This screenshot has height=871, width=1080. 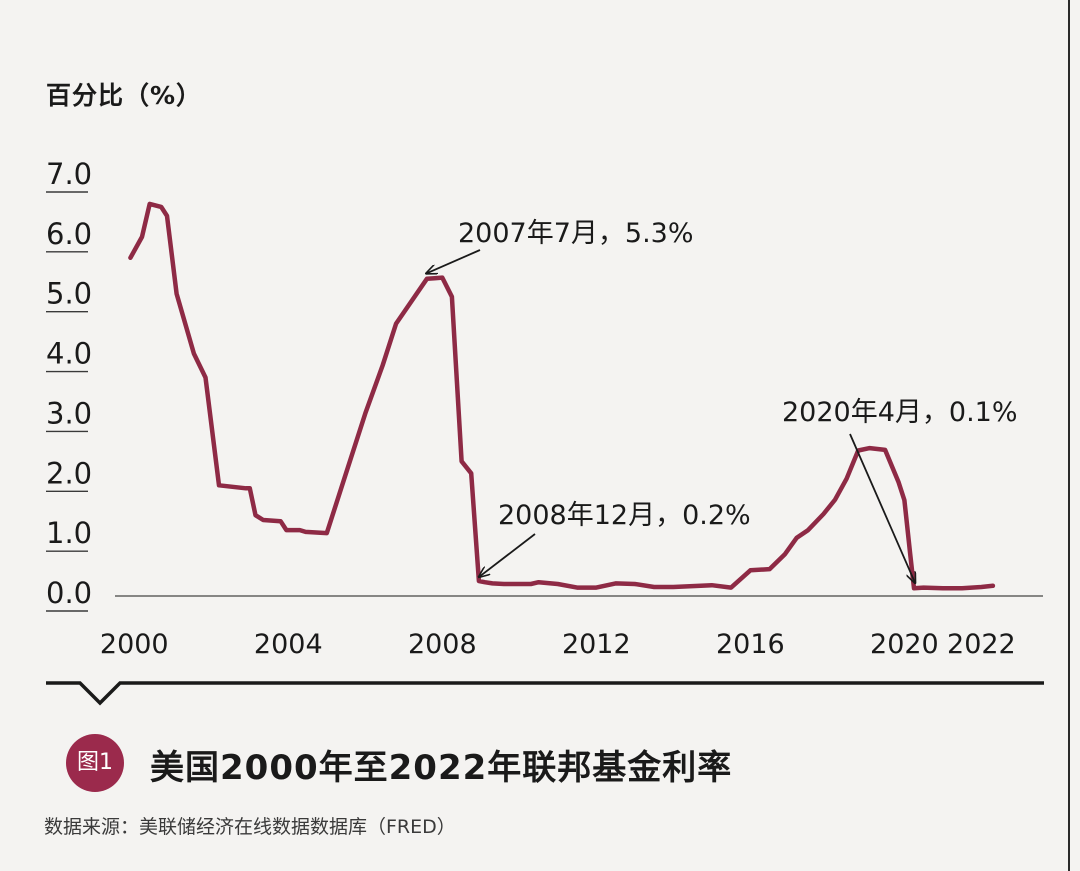 I want to click on annotation-label: 2020年4月，0.1%, so click(x=900, y=412).